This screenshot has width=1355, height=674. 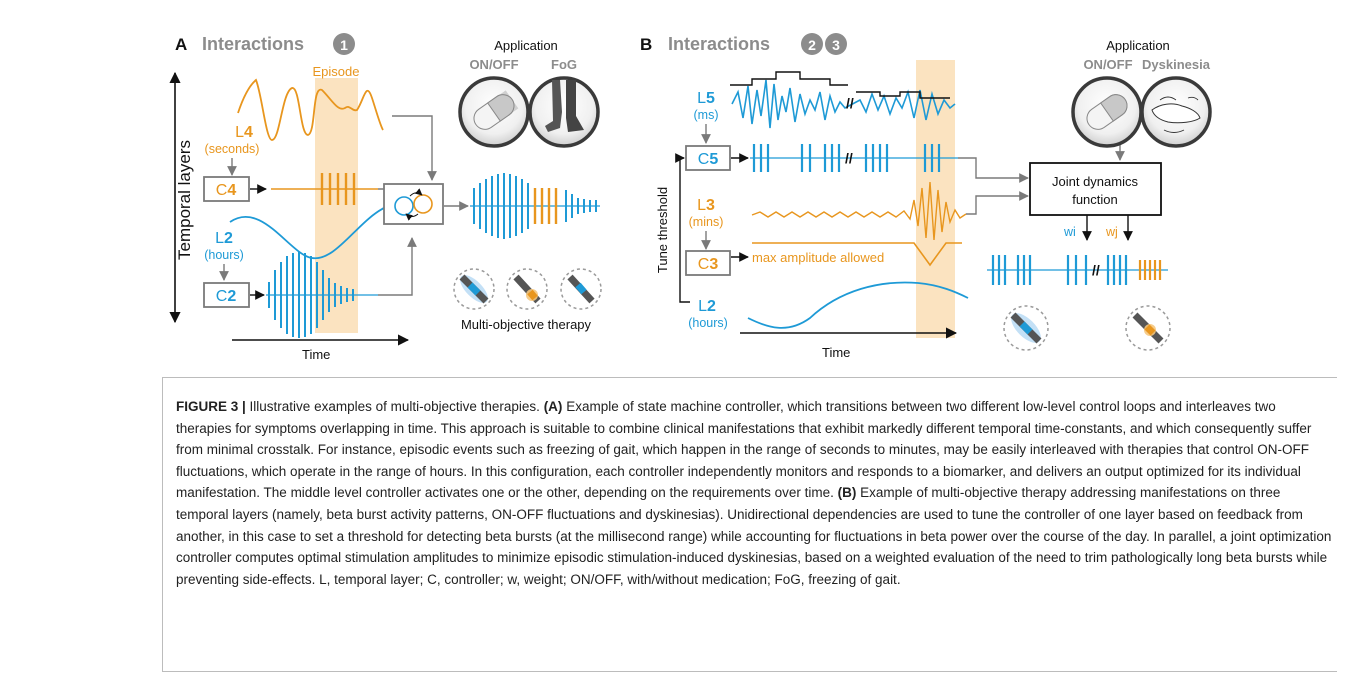 What do you see at coordinates (858, 305) in the screenshot?
I see `l2-wave-b` at bounding box center [858, 305].